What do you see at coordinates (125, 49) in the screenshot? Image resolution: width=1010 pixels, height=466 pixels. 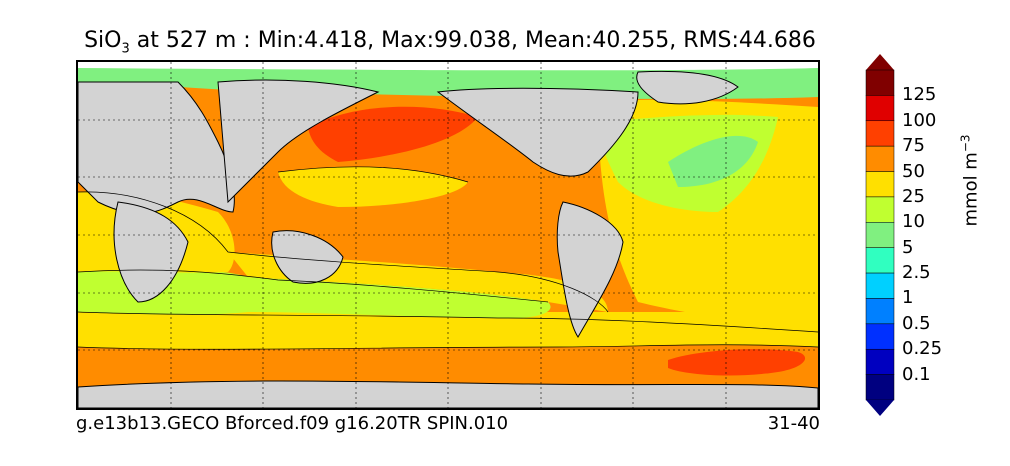 I see `title-species-subscript: 3` at bounding box center [125, 49].